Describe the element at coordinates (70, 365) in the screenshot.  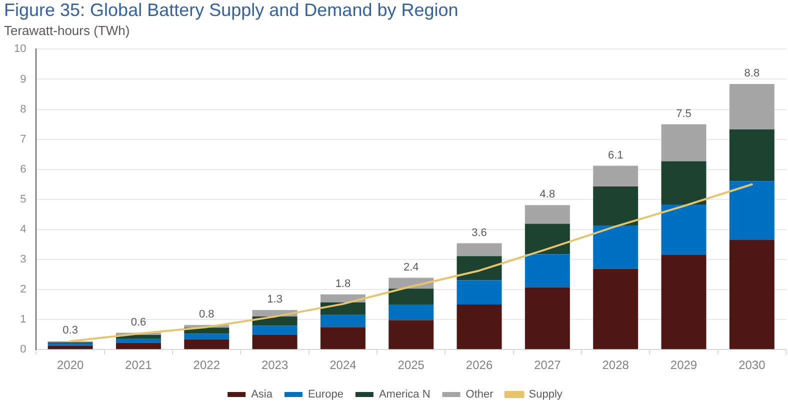
I see `x-tick-label: 2020` at that location.